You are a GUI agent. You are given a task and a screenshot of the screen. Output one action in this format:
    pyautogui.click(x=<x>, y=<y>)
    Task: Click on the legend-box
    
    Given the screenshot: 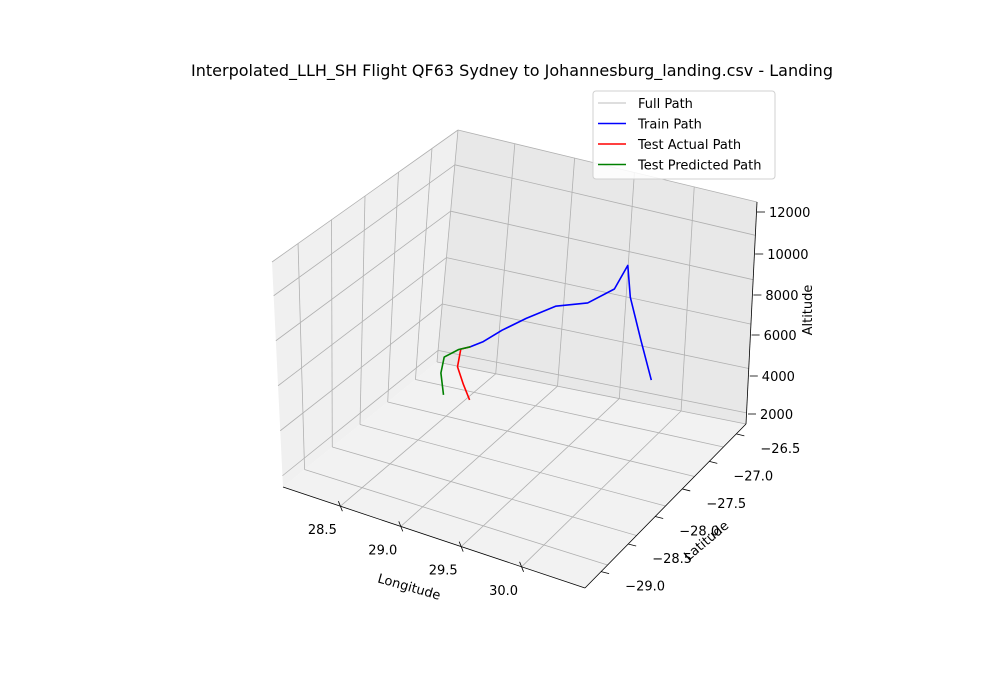 What is the action you would take?
    pyautogui.click(x=684, y=135)
    